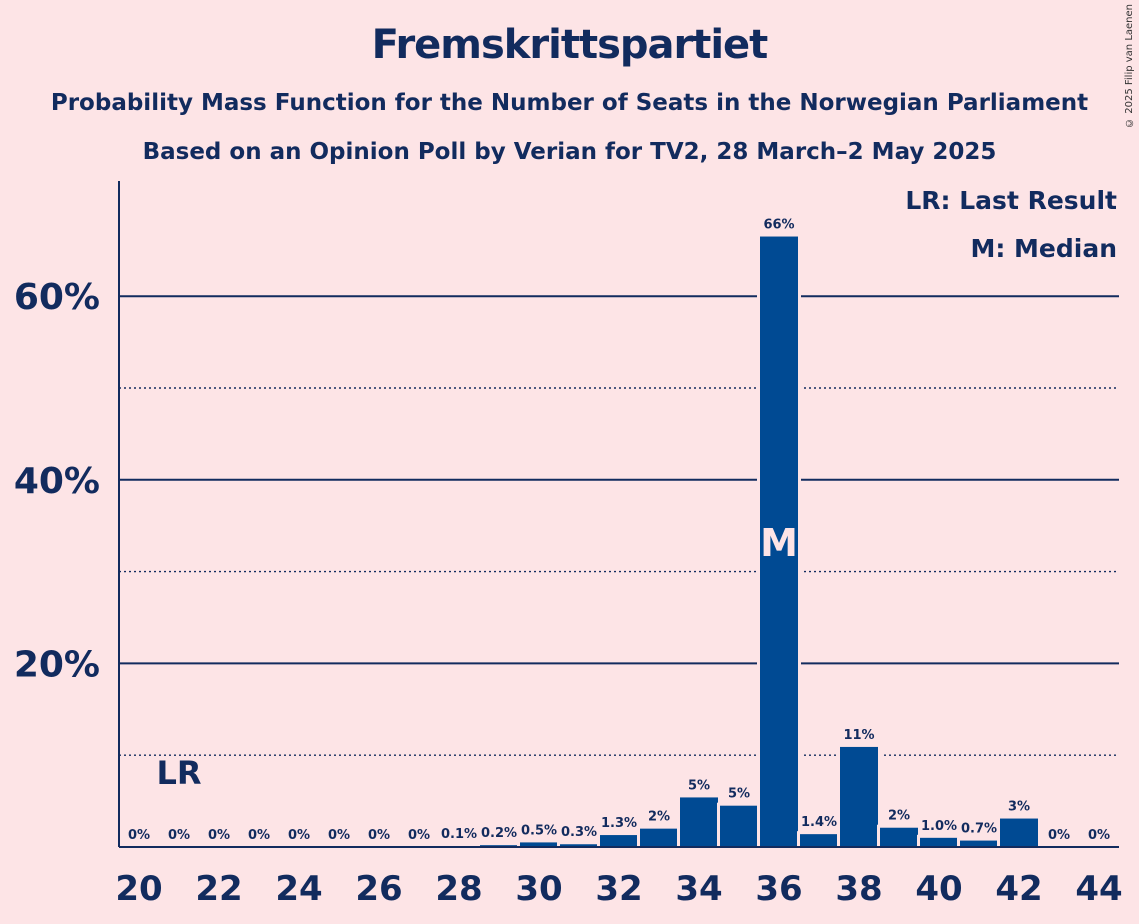 The width and height of the screenshot is (1139, 924). What do you see at coordinates (298, 889) in the screenshot?
I see `x-tick-label-24: 24` at bounding box center [298, 889].